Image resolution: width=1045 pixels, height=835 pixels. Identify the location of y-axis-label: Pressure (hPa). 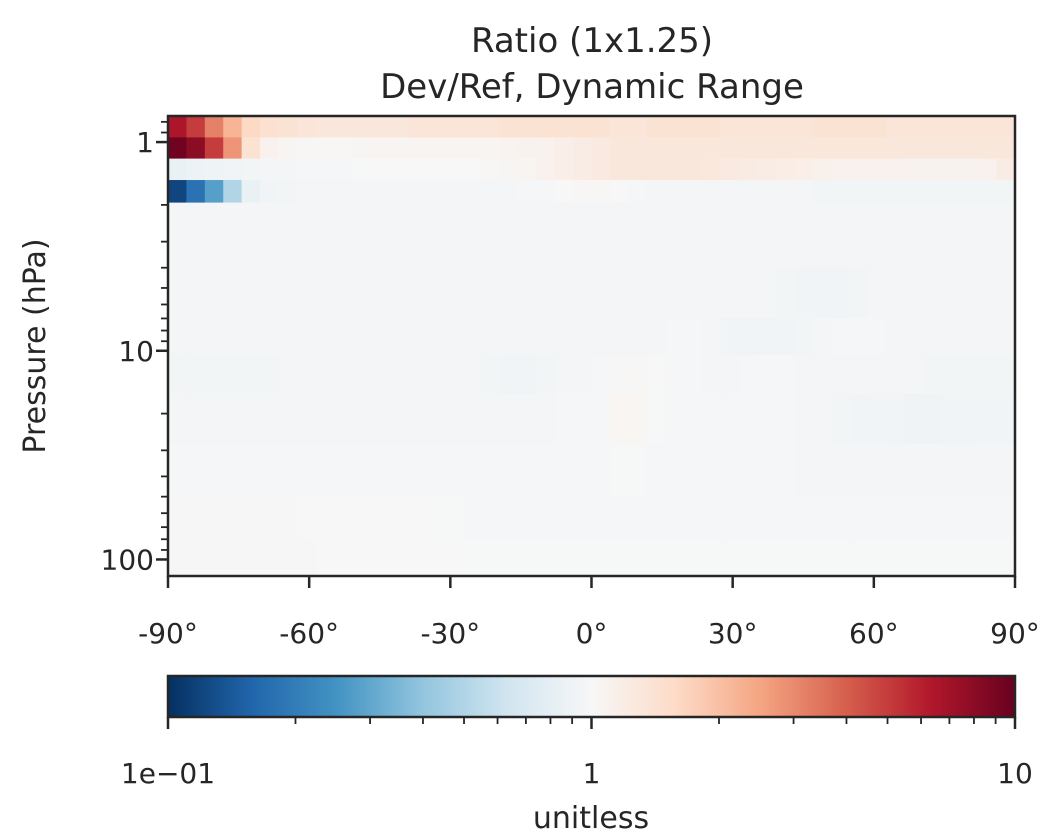
(35, 345).